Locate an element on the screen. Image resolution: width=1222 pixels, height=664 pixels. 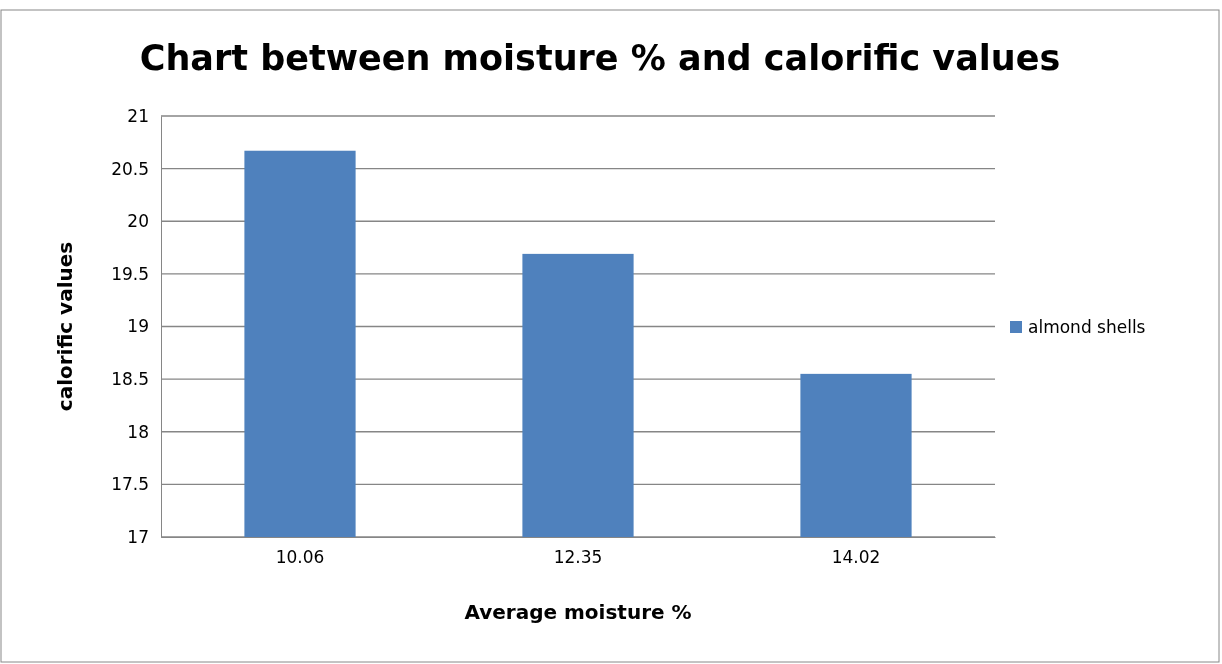
y-tick-label: 19.5 is located at coordinates (130, 273).